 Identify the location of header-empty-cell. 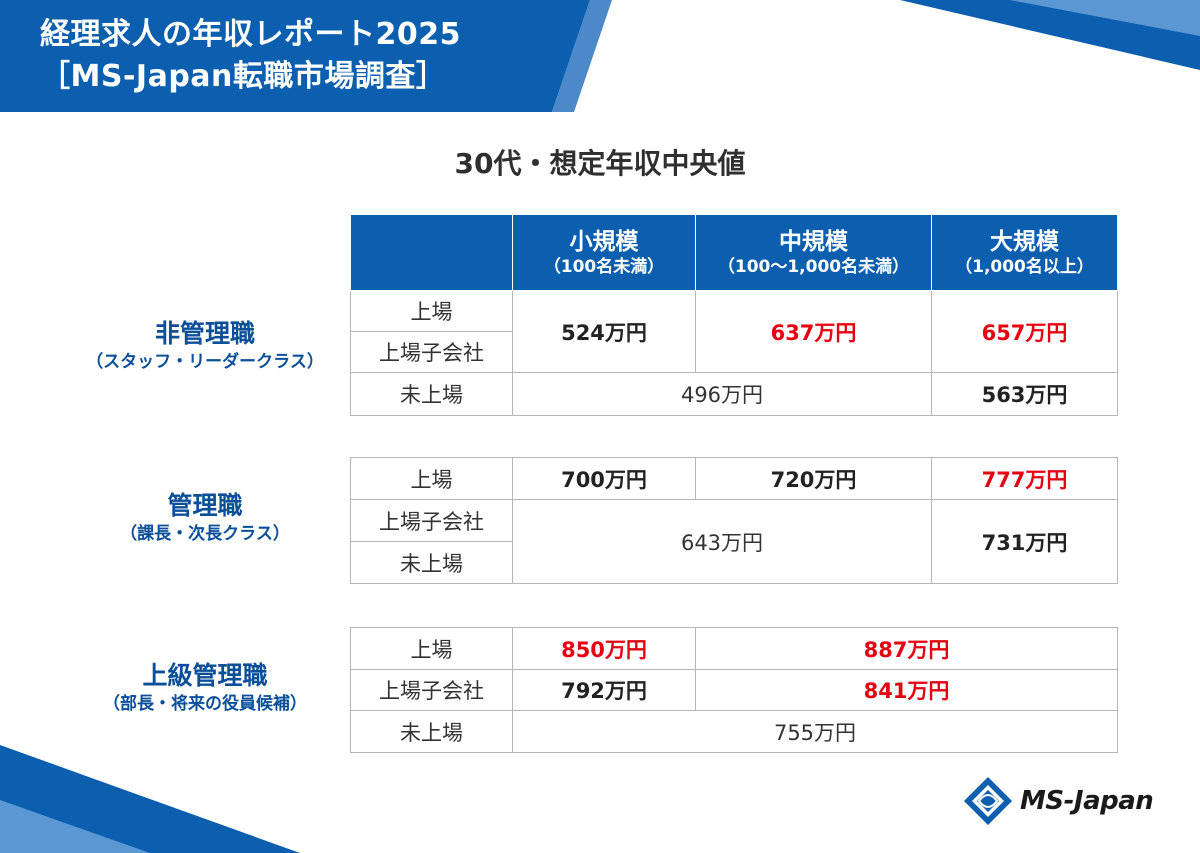
(431, 252).